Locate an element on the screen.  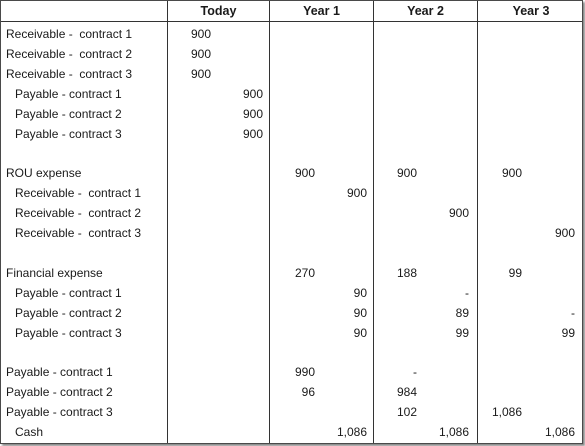
row-label: Financial expense is located at coordinates (54, 272).